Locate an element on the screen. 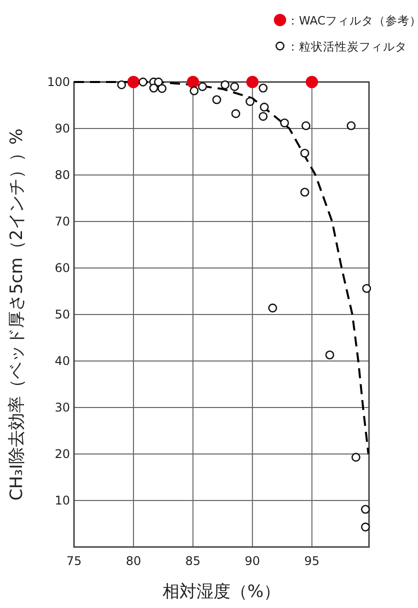 This screenshot has width=418, height=608. y-tick-label: 80 is located at coordinates (62, 175).